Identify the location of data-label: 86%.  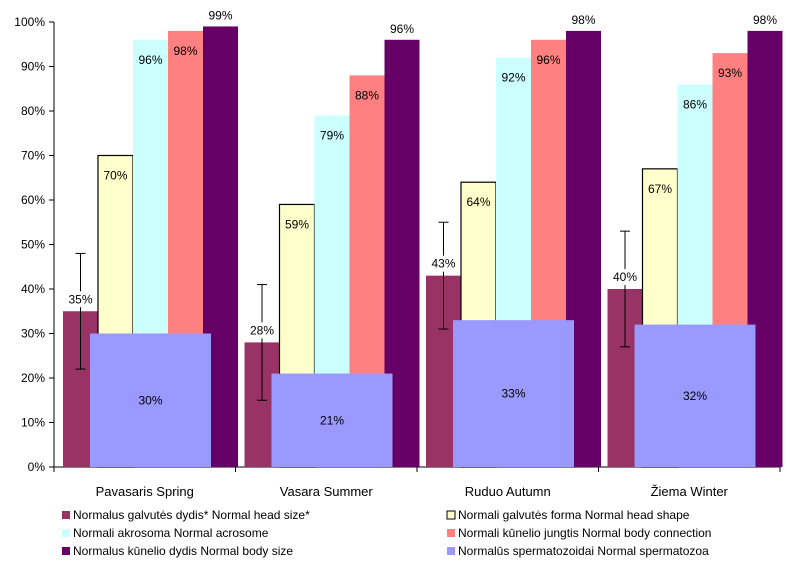
(695, 104).